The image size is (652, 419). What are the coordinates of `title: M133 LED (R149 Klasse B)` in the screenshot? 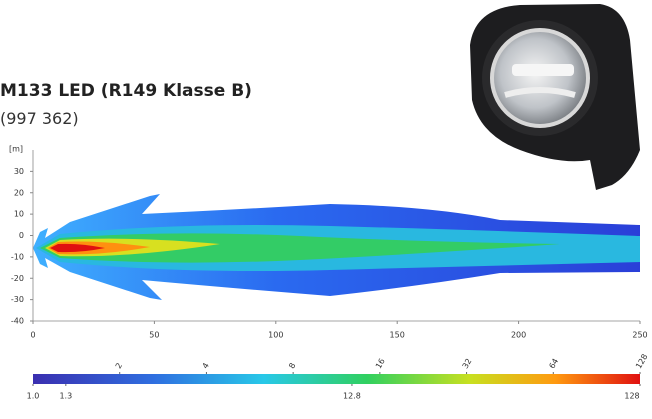 It's located at (126, 91).